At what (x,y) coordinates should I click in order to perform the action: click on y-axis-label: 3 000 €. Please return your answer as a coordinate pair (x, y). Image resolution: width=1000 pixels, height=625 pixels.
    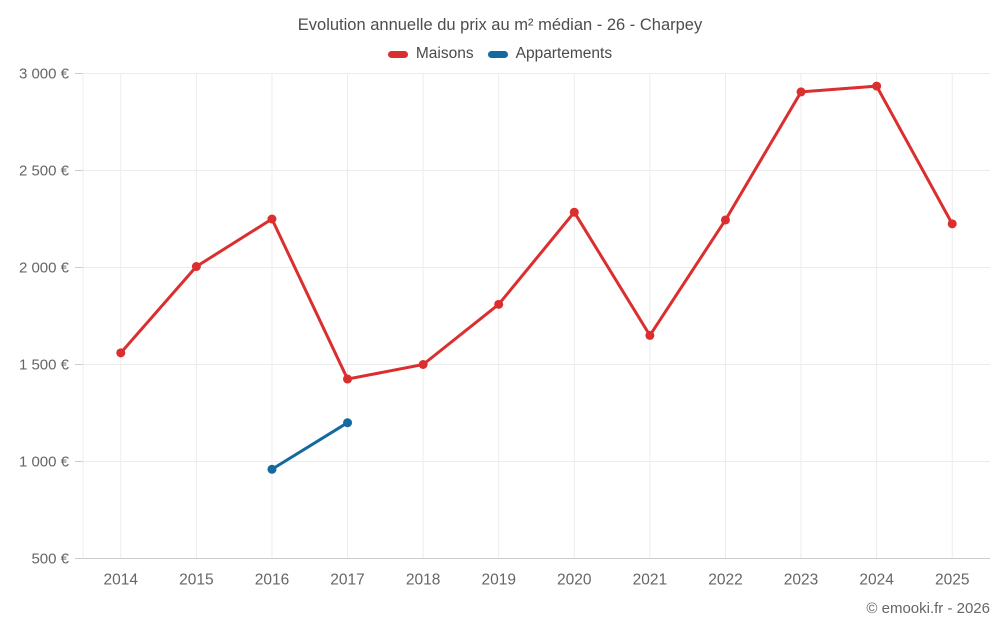
    Looking at the image, I should click on (44, 74).